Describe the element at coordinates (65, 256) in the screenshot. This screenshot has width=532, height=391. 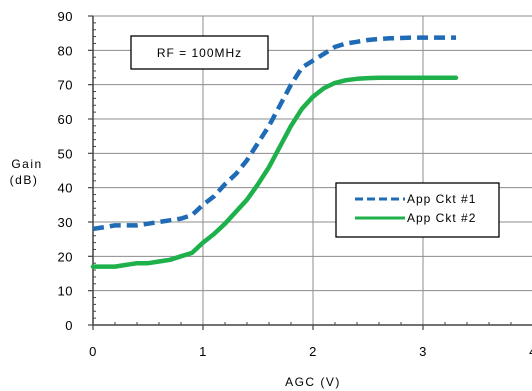
I see `y-tick-label: 20` at that location.